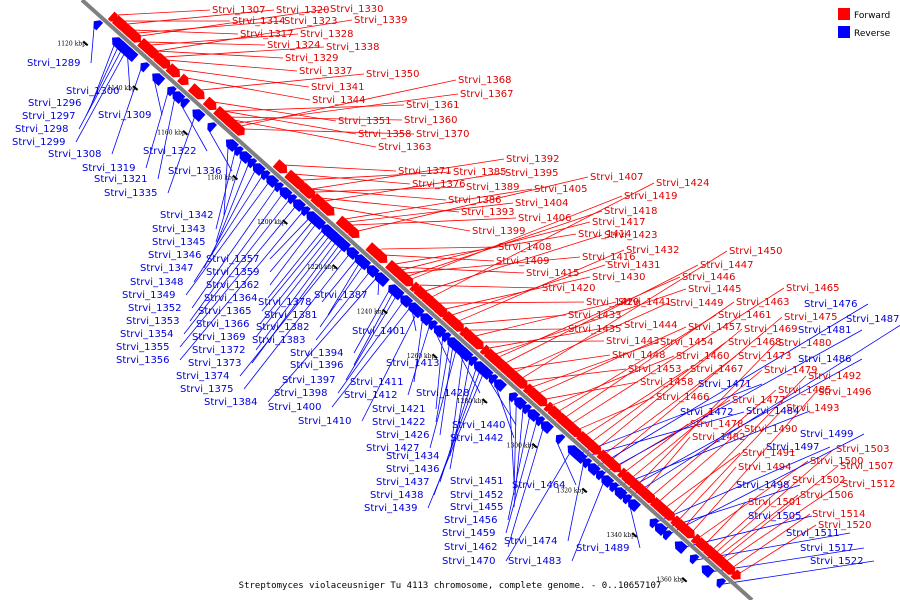 This screenshot has height=600, width=900. What do you see at coordinates (203, 376) in the screenshot?
I see `reverse-gene-label: Strvi_1374` at bounding box center [203, 376].